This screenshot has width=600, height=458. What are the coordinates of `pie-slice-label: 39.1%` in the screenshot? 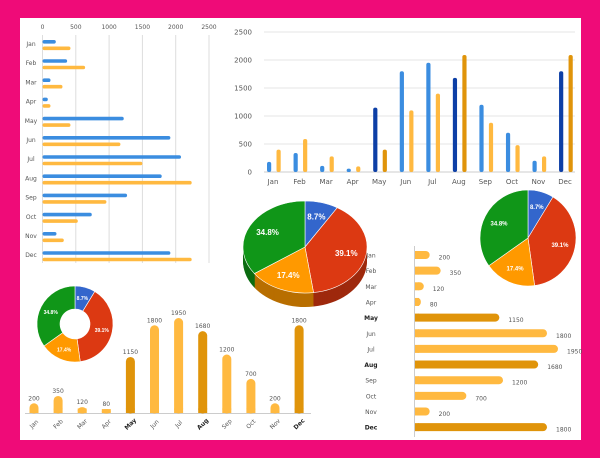 It's located at (560, 246).